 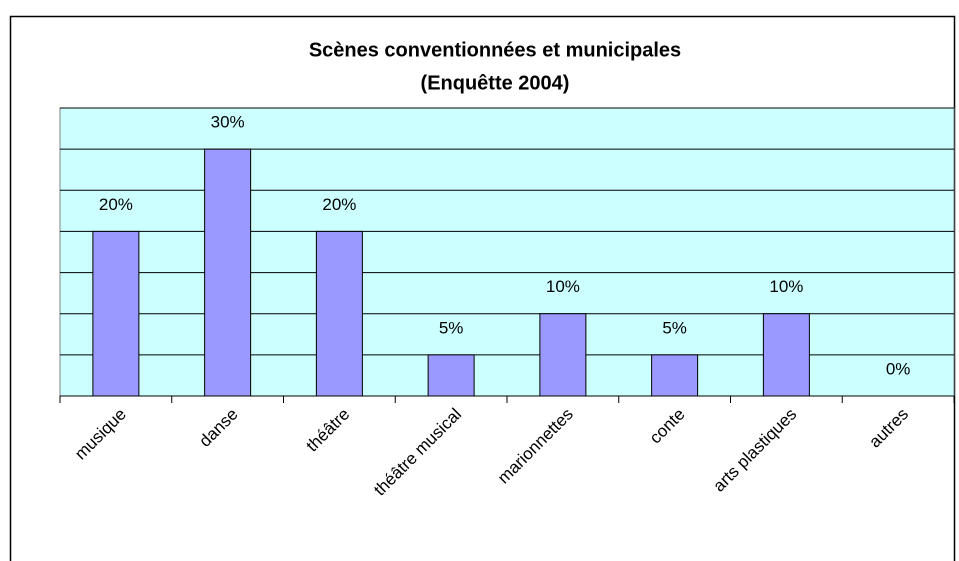 I want to click on chart-subtitle: (Enquêtte 2004), so click(x=495, y=83).